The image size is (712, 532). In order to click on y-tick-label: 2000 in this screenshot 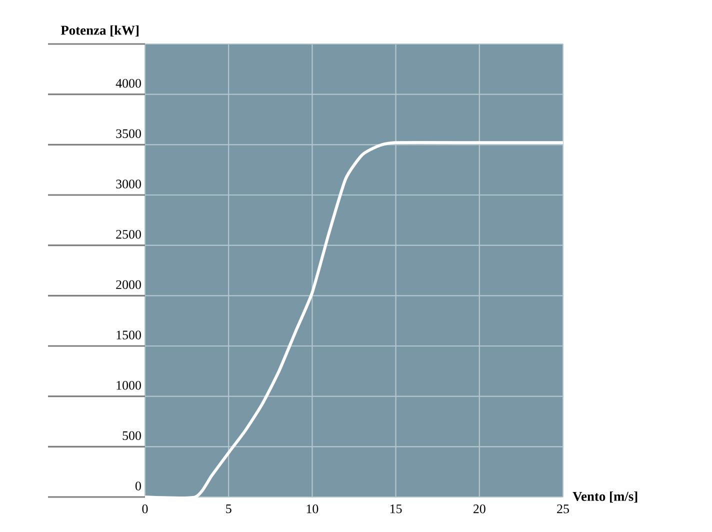, I will do `click(128, 285)`.